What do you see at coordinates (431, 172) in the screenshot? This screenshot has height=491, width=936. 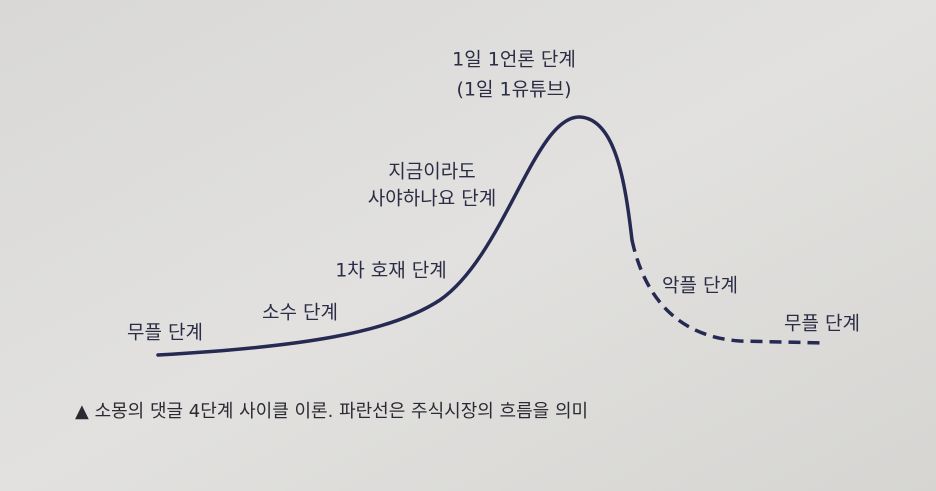 I see `stage-label: 지금이라도` at bounding box center [431, 172].